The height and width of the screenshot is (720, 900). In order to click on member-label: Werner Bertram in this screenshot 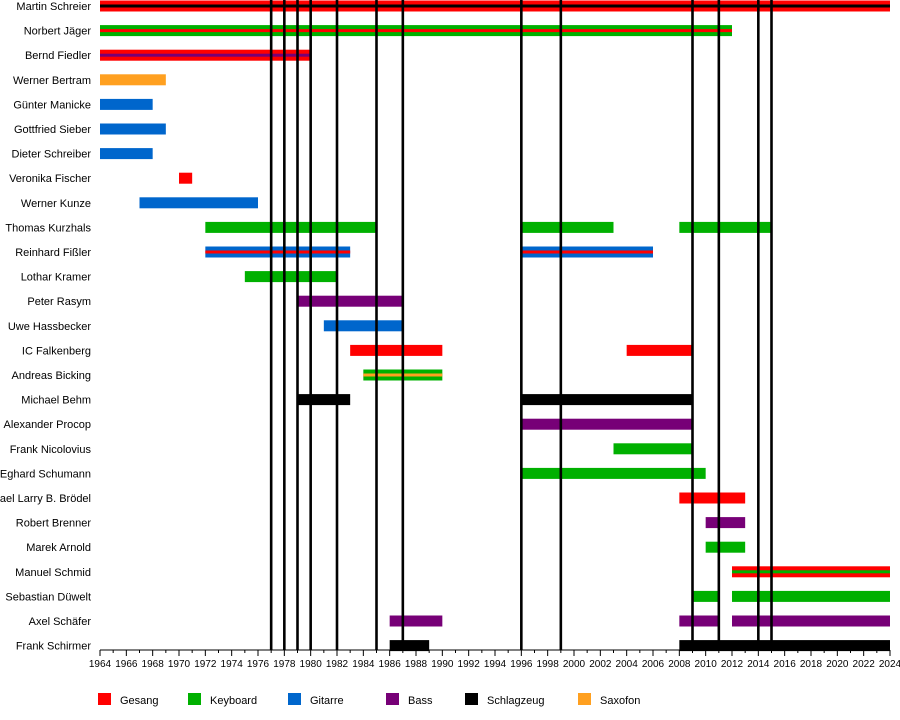, I will do `click(52, 81)`.